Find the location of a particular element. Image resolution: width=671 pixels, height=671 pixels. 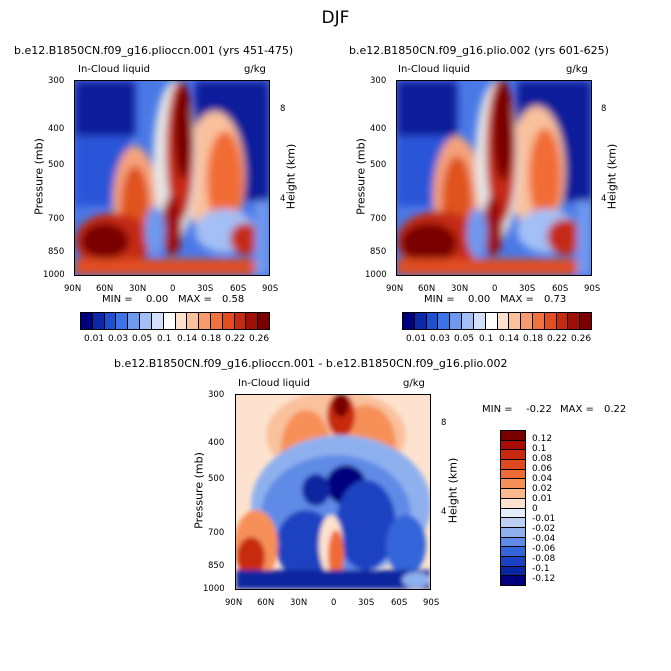

panel3-units: g/kg is located at coordinates (414, 383).